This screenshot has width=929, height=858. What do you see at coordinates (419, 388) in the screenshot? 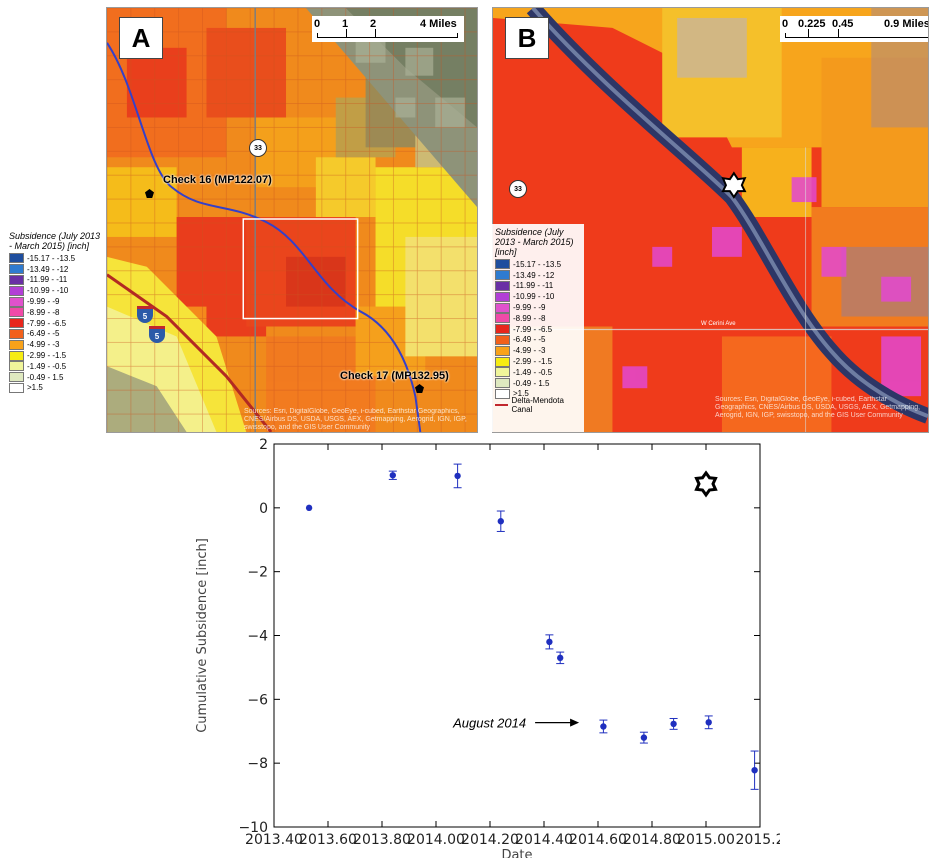
I see `check-17-marker` at bounding box center [419, 388].